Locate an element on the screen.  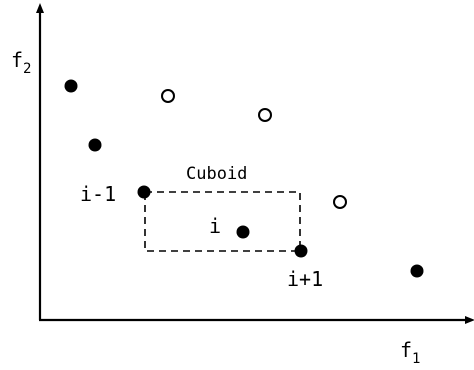
x-axis-label: f1 is located at coordinates (410, 352).